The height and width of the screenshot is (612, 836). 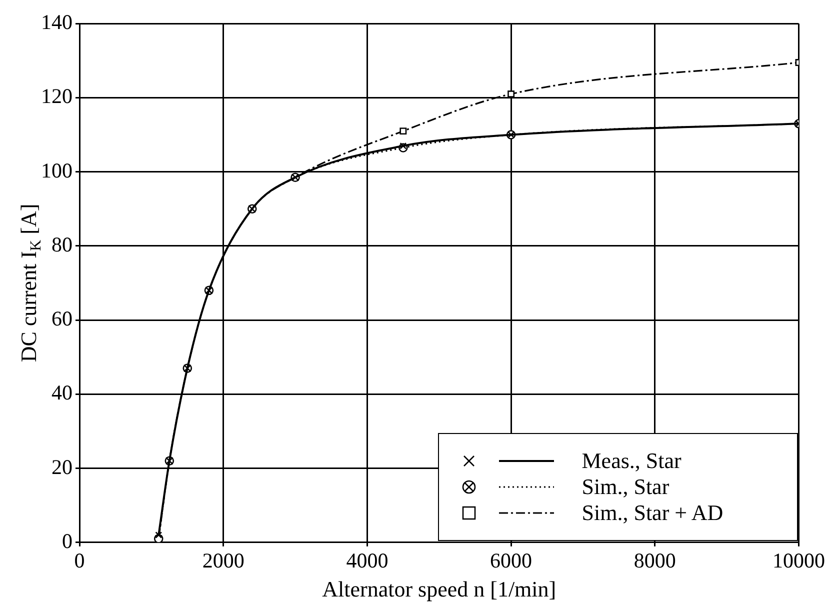 What do you see at coordinates (62, 392) in the screenshot?
I see `y-tick-label: 40` at bounding box center [62, 392].